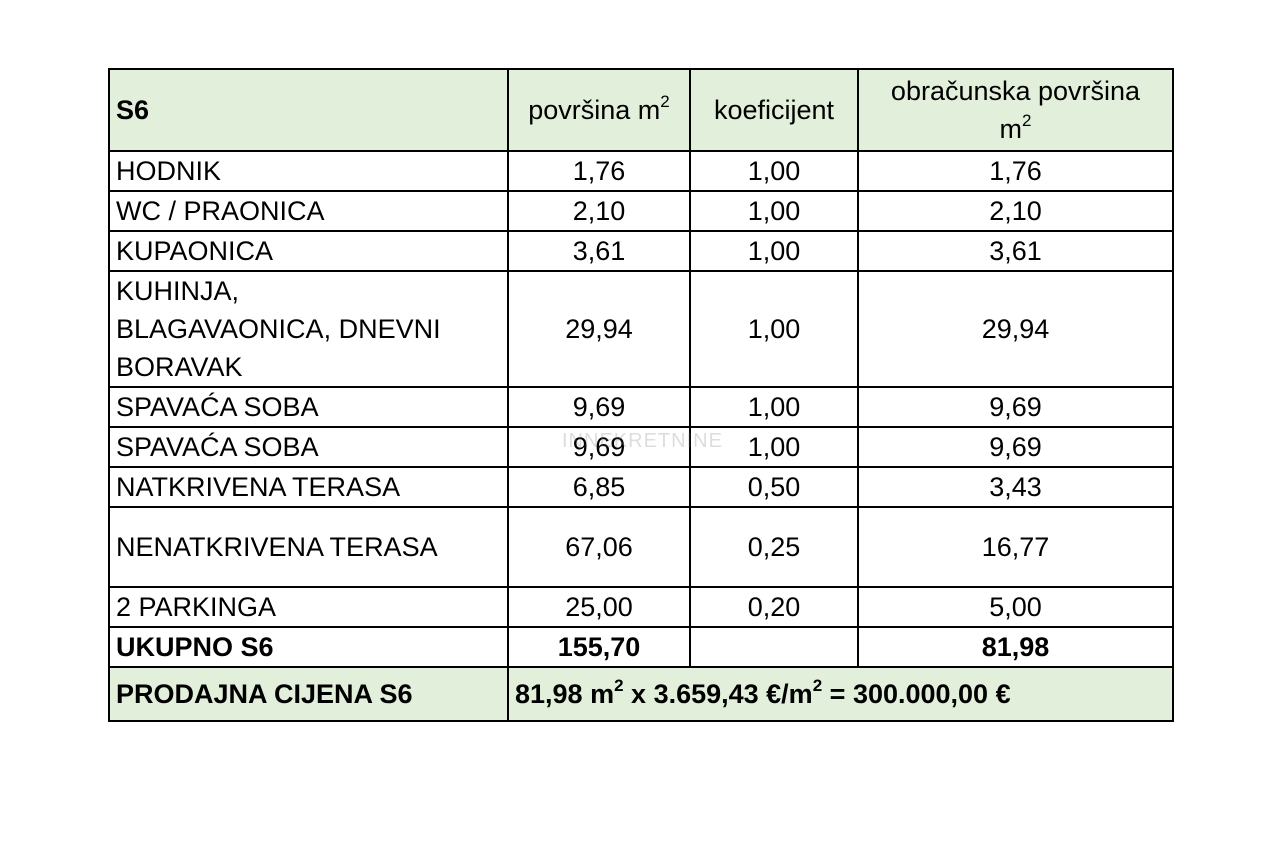 This screenshot has width=1288, height=853. Describe the element at coordinates (277, 547) in the screenshot. I see `label-line: NENATKRIVENA TERASA` at that location.